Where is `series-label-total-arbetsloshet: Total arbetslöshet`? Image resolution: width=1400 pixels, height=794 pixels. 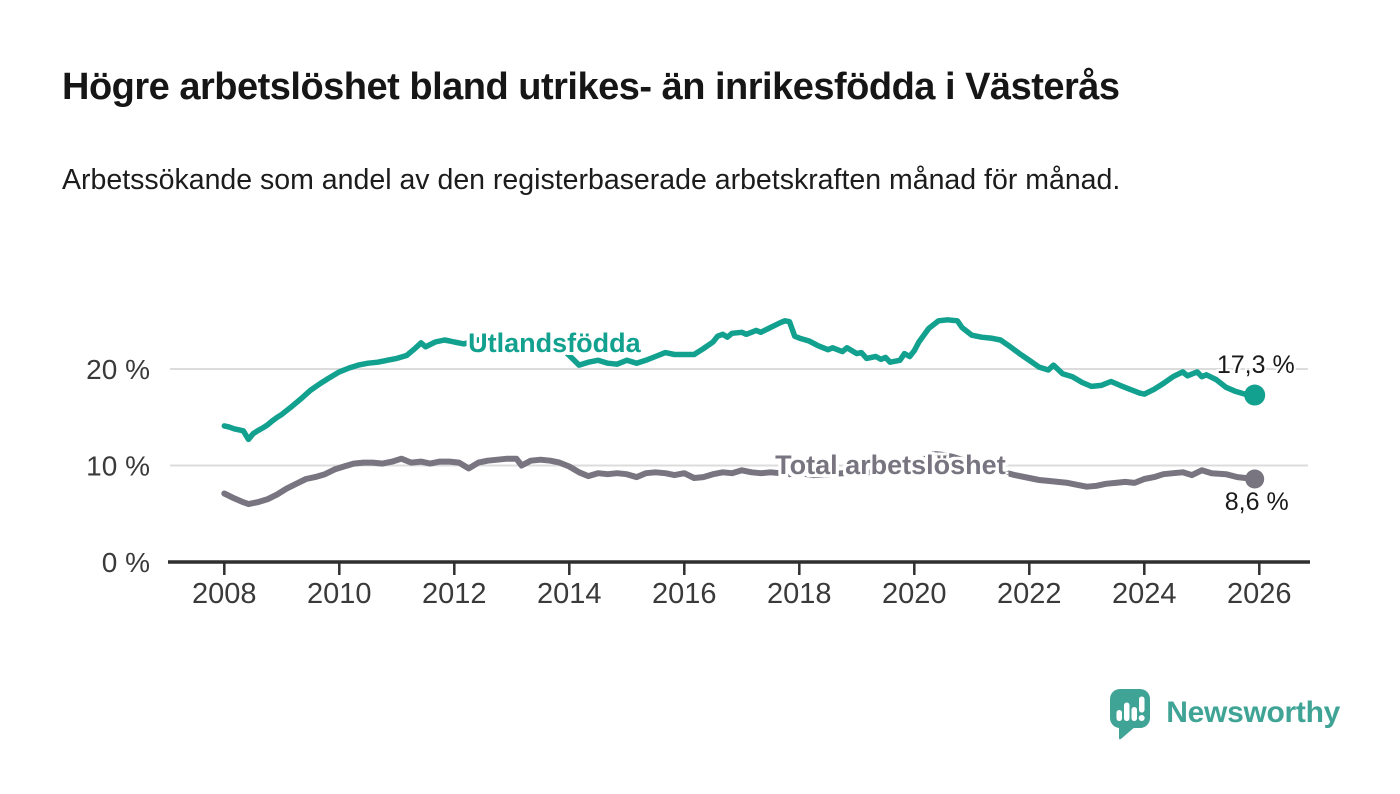
series-label-total-arbetsloshet: Total arbetslöshet is located at coordinates (890, 464).